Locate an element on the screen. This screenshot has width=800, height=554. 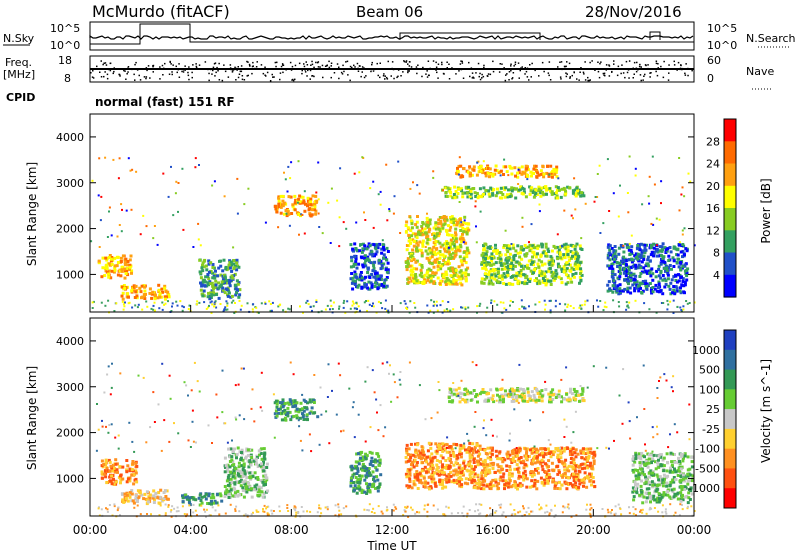
y-tick-label: 1000 is located at coordinates (70, 274).